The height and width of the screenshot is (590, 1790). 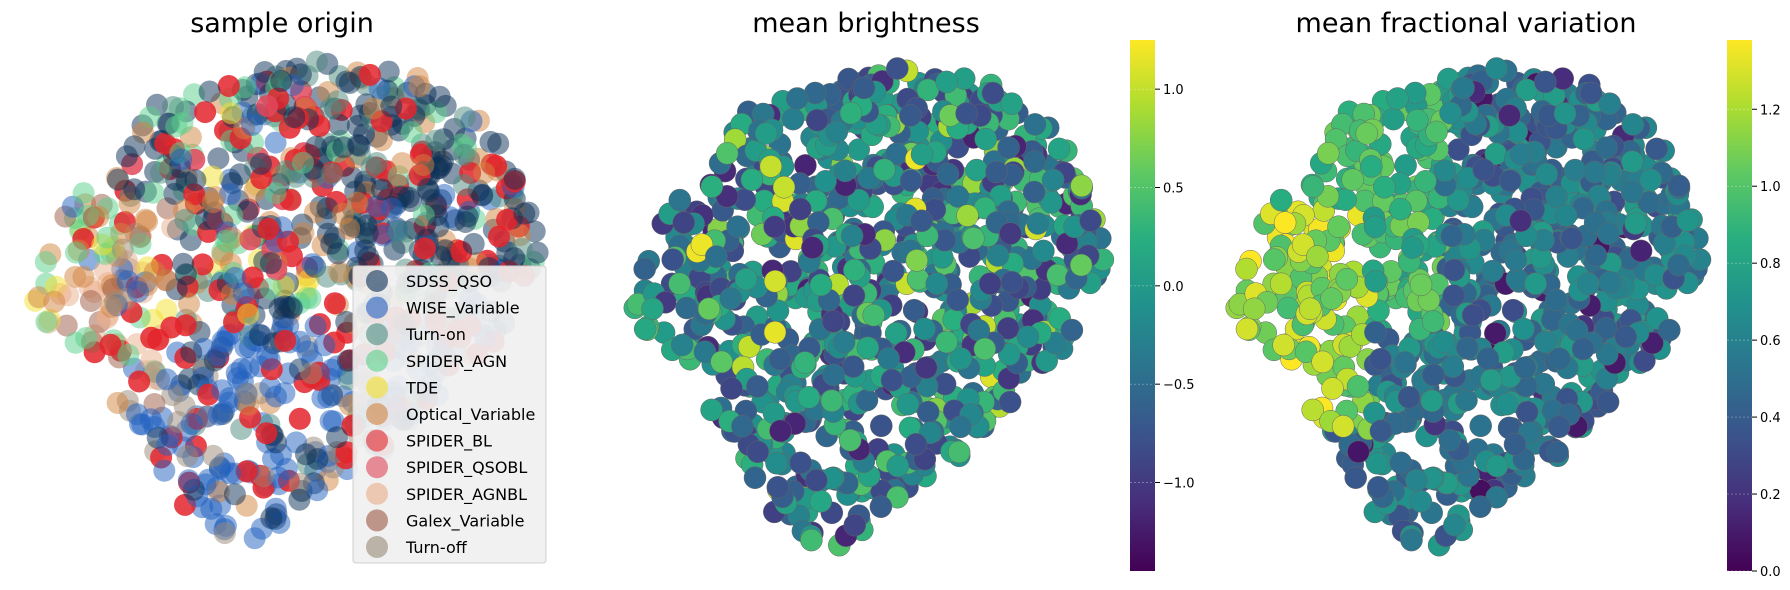 I want to click on legend-label-spider-agn: SPIDER_AGN, so click(x=456, y=362).